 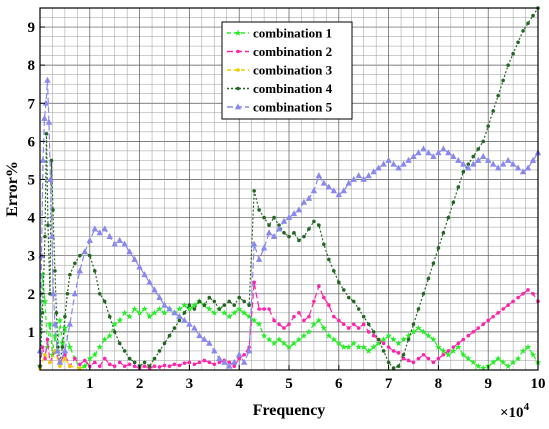 I want to click on x-exponent-label: ×10⁴, so click(x=515, y=411).